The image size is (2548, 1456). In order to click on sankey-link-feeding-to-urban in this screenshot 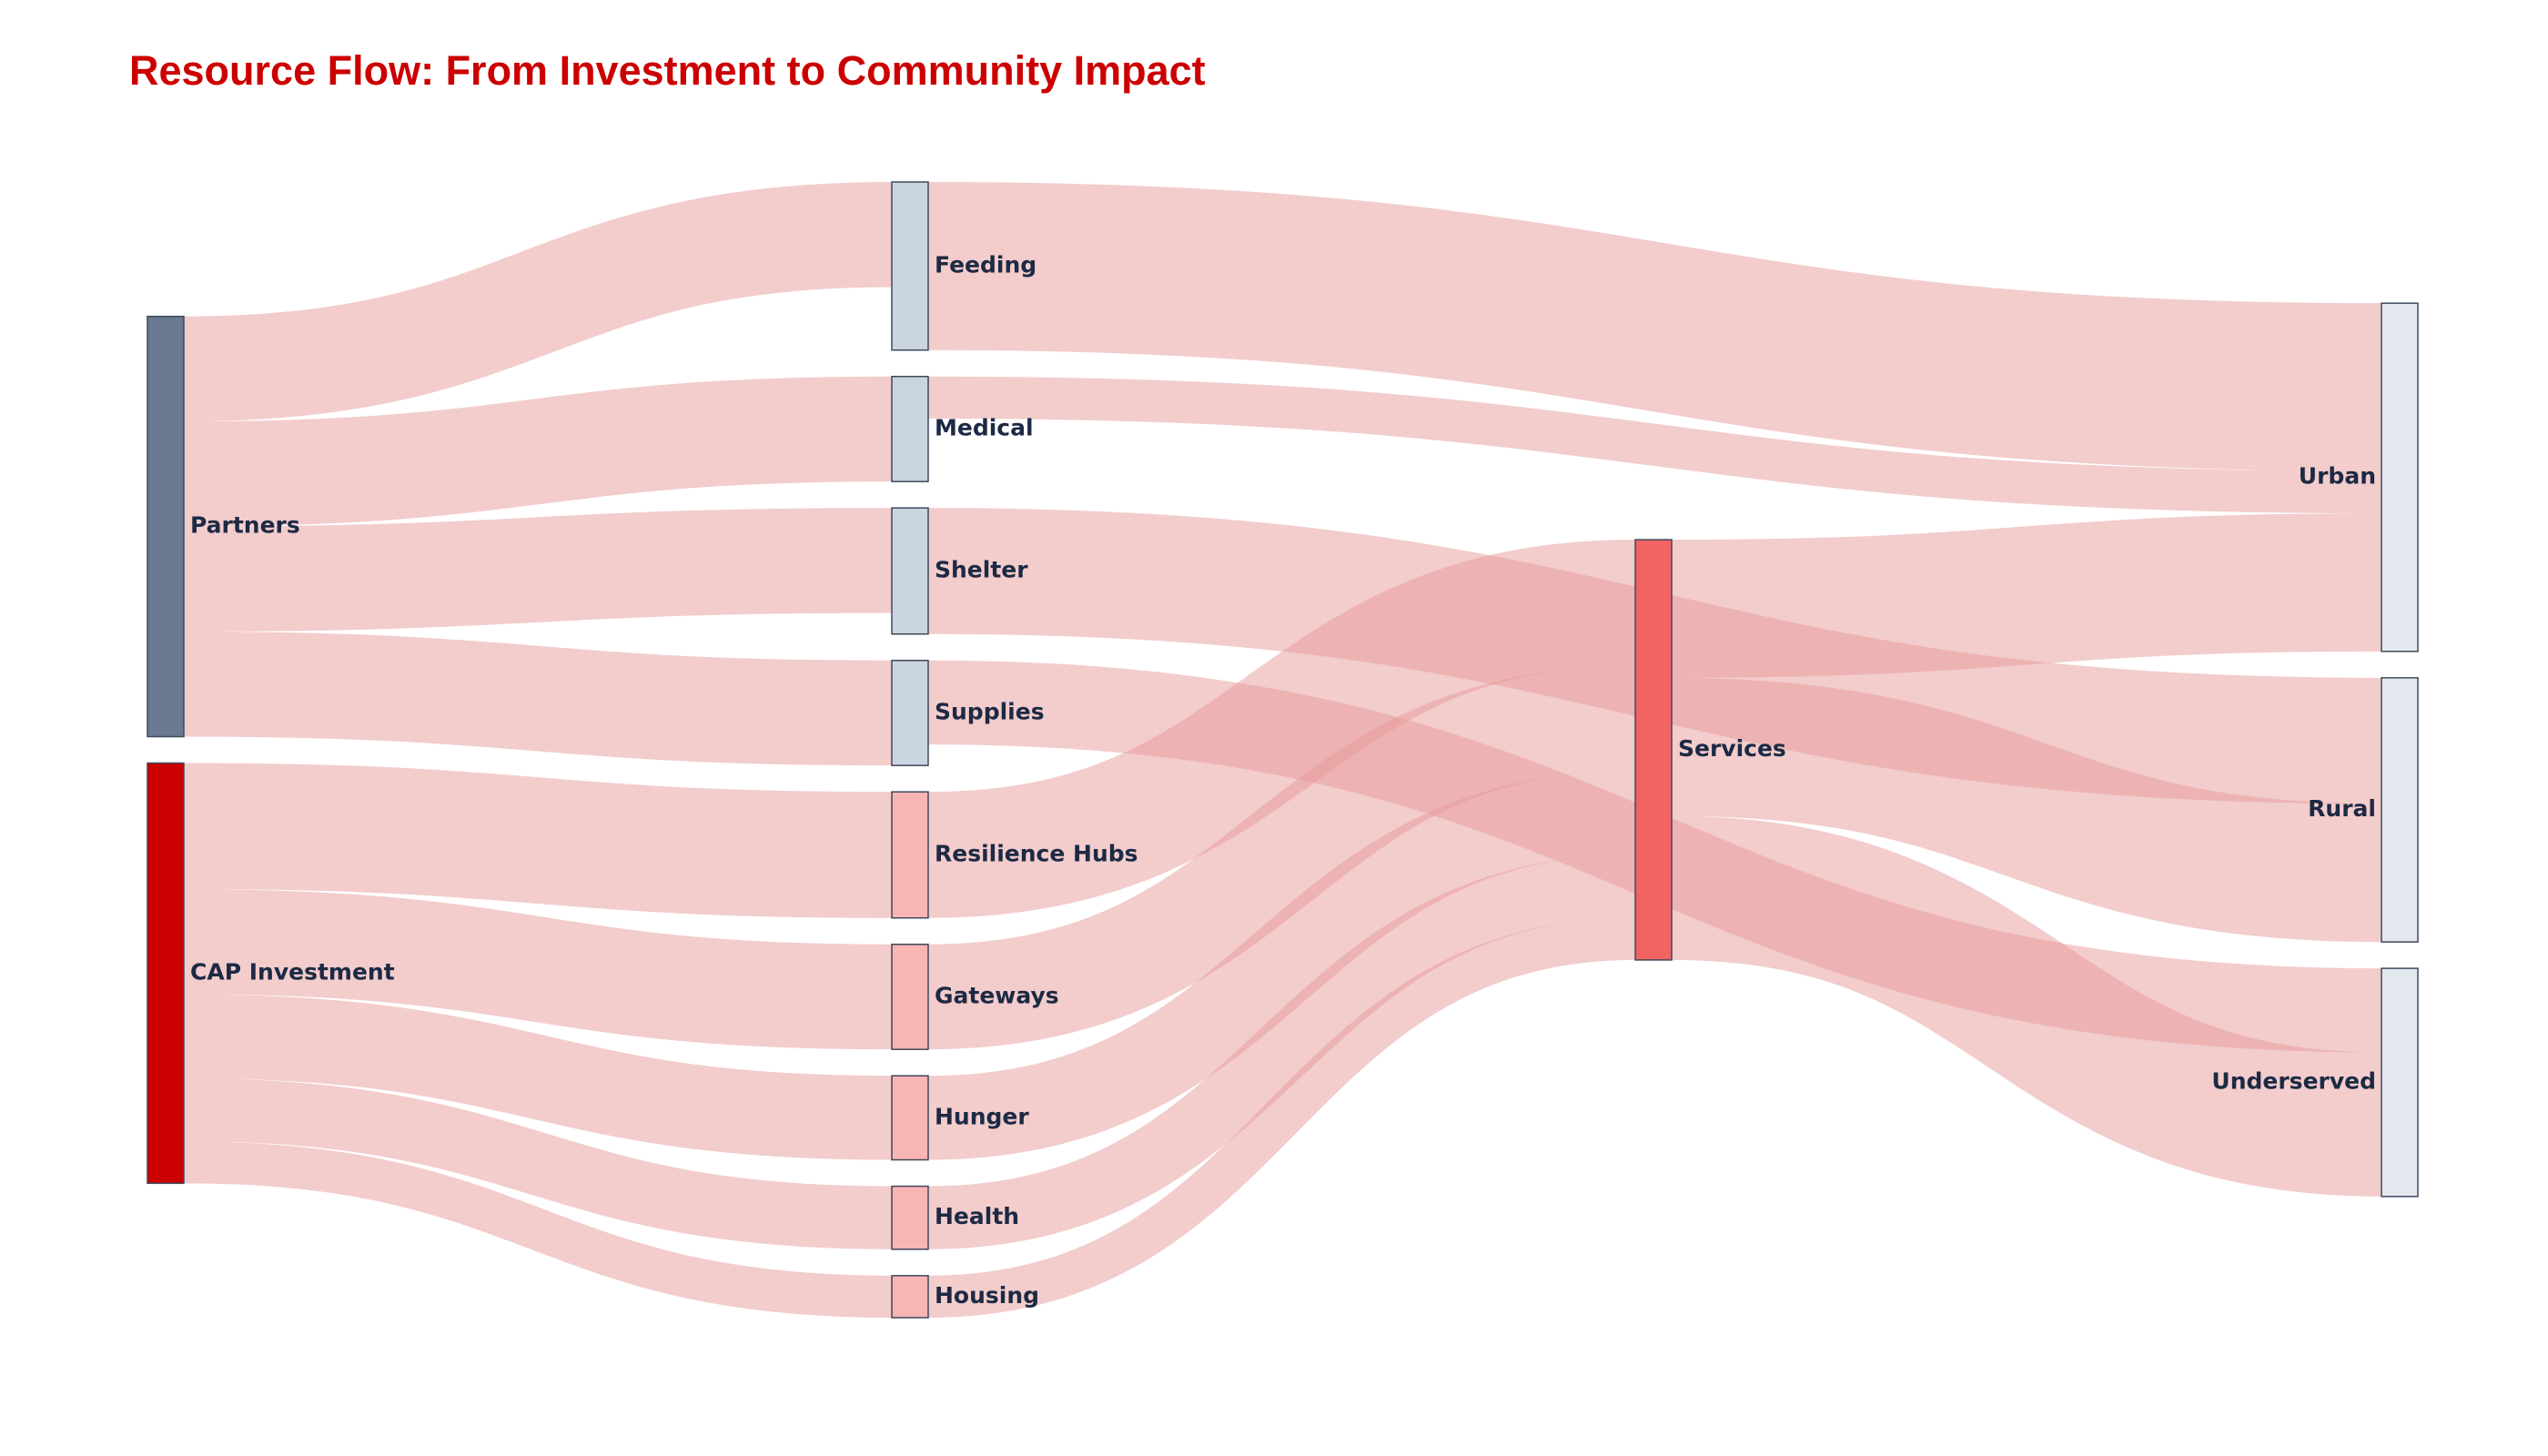, I will do `click(1655, 327)`.